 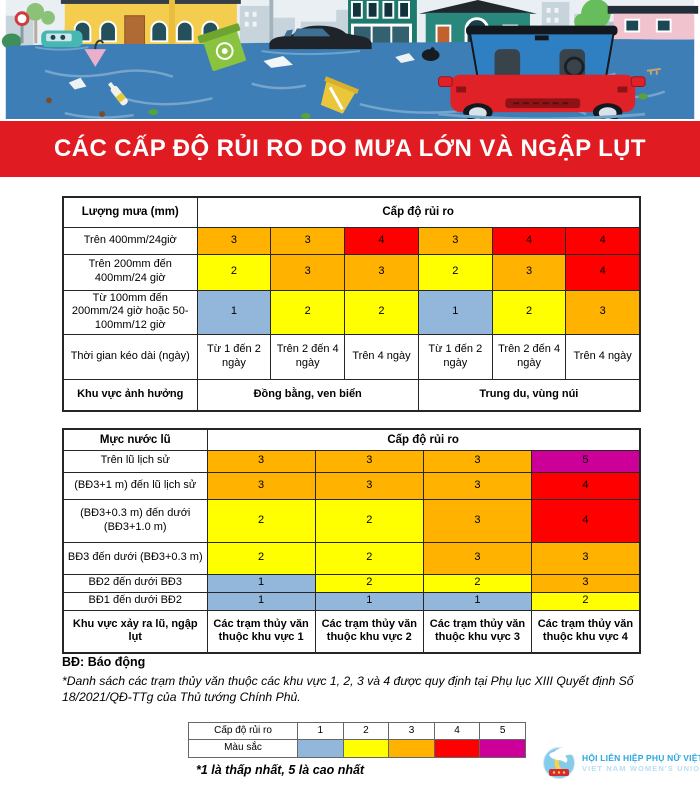 I want to click on row-label: BĐ3 đến dưới (BĐ3+0.3 m), so click(x=135, y=558).